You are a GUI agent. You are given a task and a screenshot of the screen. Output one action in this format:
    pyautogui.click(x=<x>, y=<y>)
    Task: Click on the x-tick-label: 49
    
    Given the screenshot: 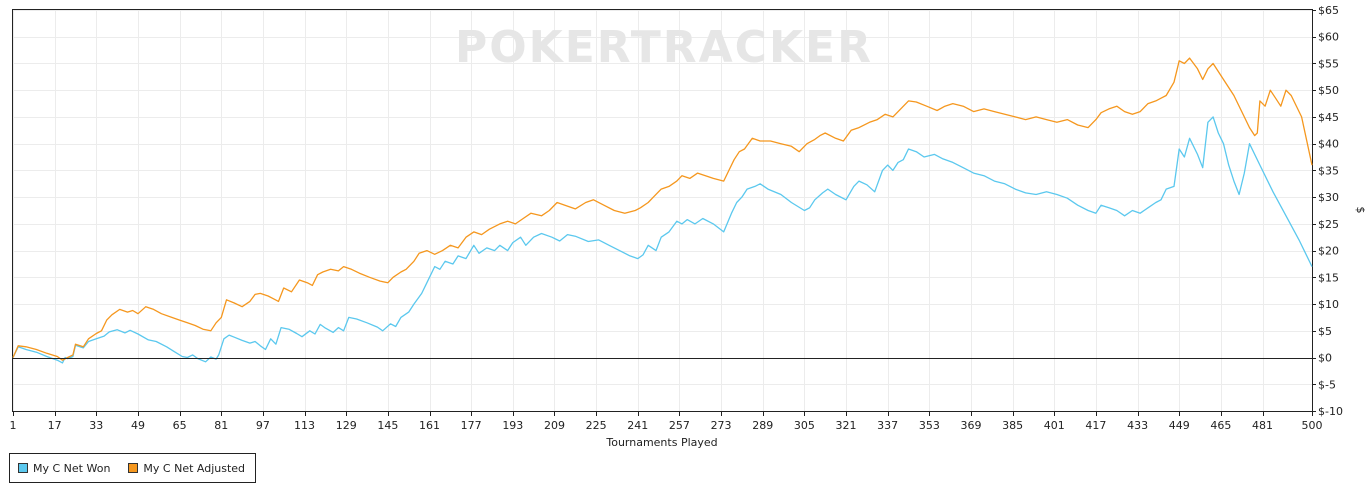 What is the action you would take?
    pyautogui.click(x=138, y=425)
    